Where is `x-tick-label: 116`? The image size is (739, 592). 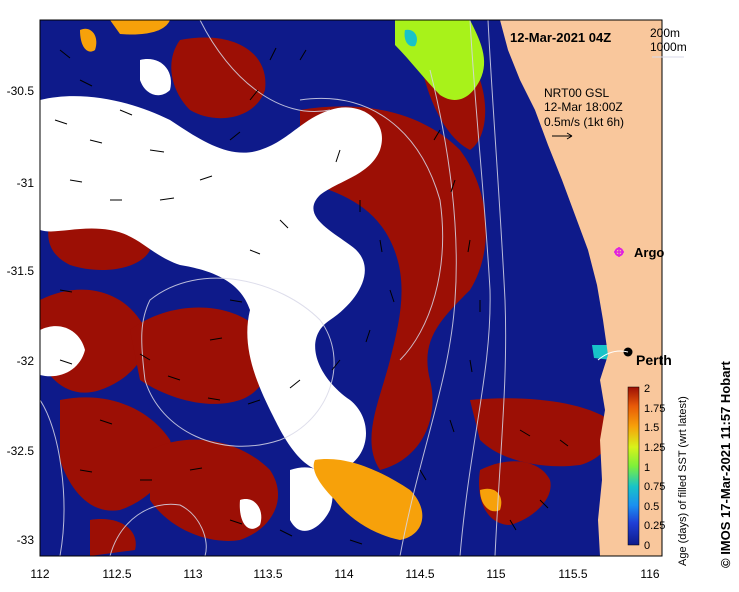 x-tick-label: 116 is located at coordinates (649, 574).